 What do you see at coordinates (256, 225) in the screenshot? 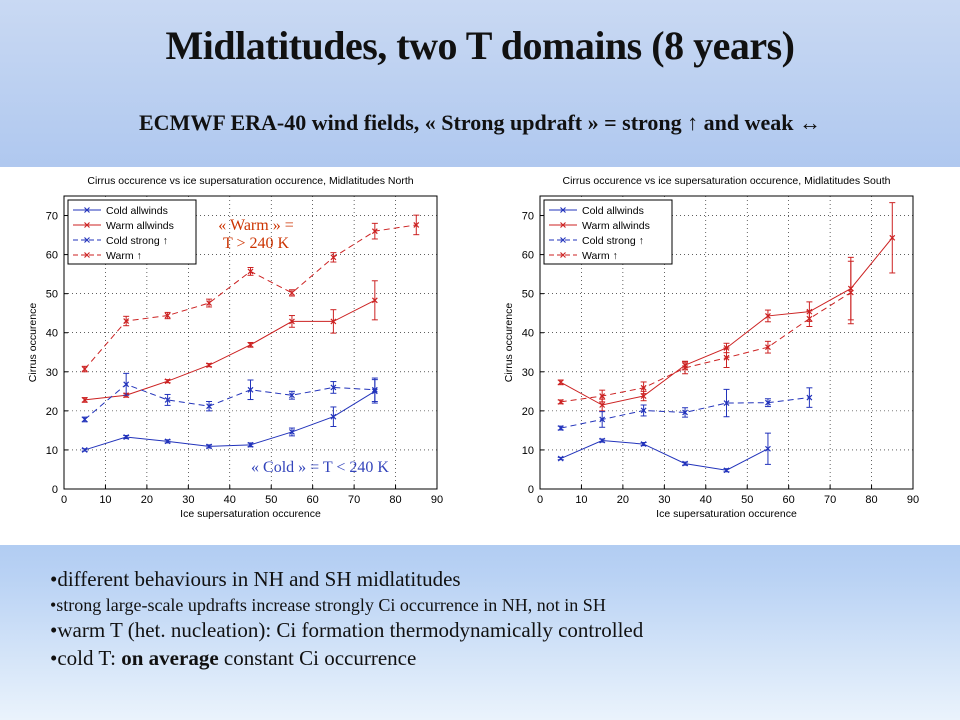
I see `warm-annotation-line1: « Warm » =` at bounding box center [256, 225].